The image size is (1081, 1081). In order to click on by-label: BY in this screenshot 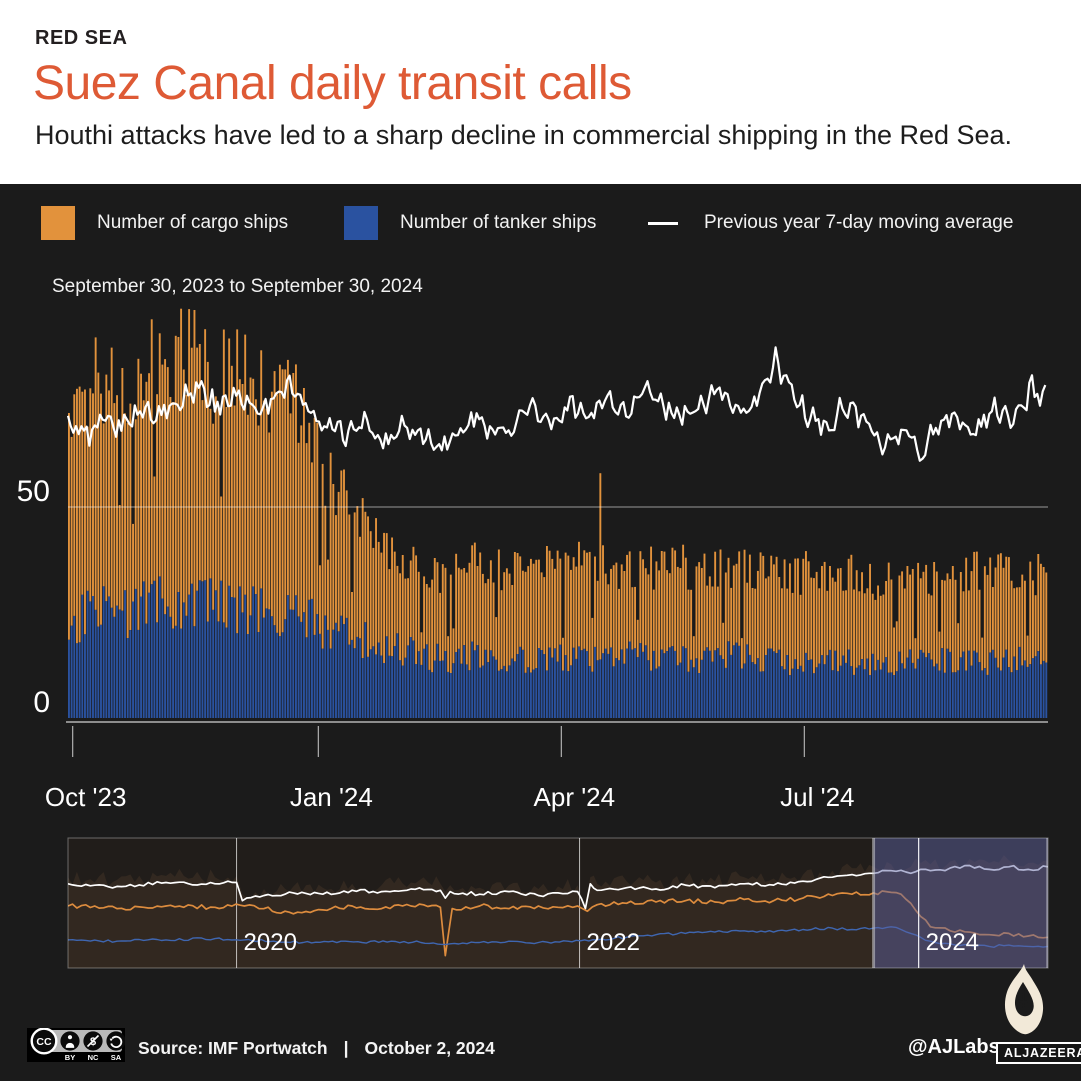, I will do `click(70, 1057)`.